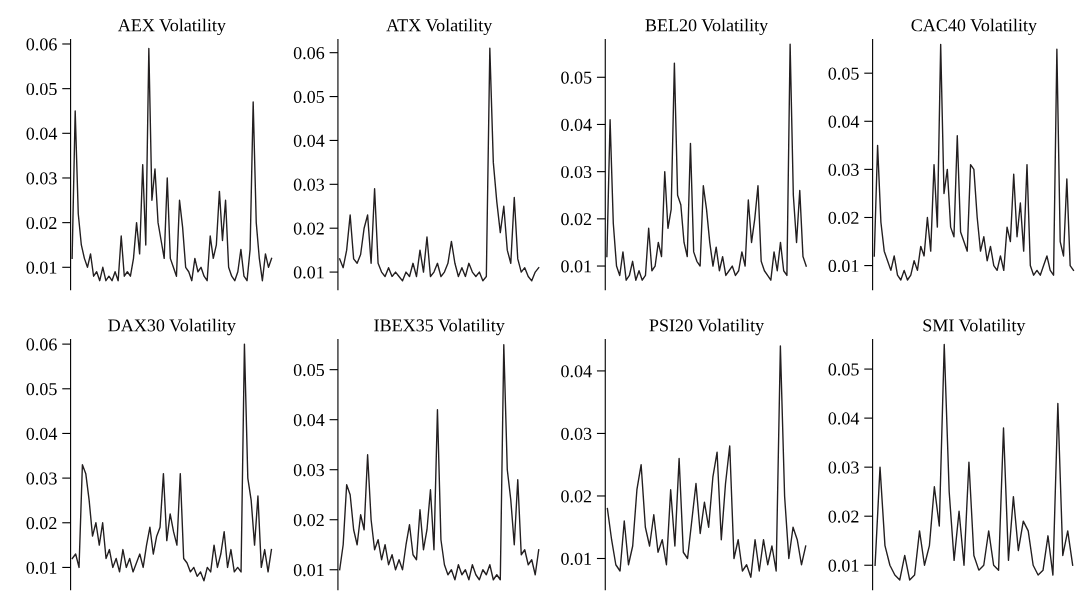 This screenshot has width=1086, height=608. I want to click on chart-title: PSI20 Volatility, so click(707, 327).